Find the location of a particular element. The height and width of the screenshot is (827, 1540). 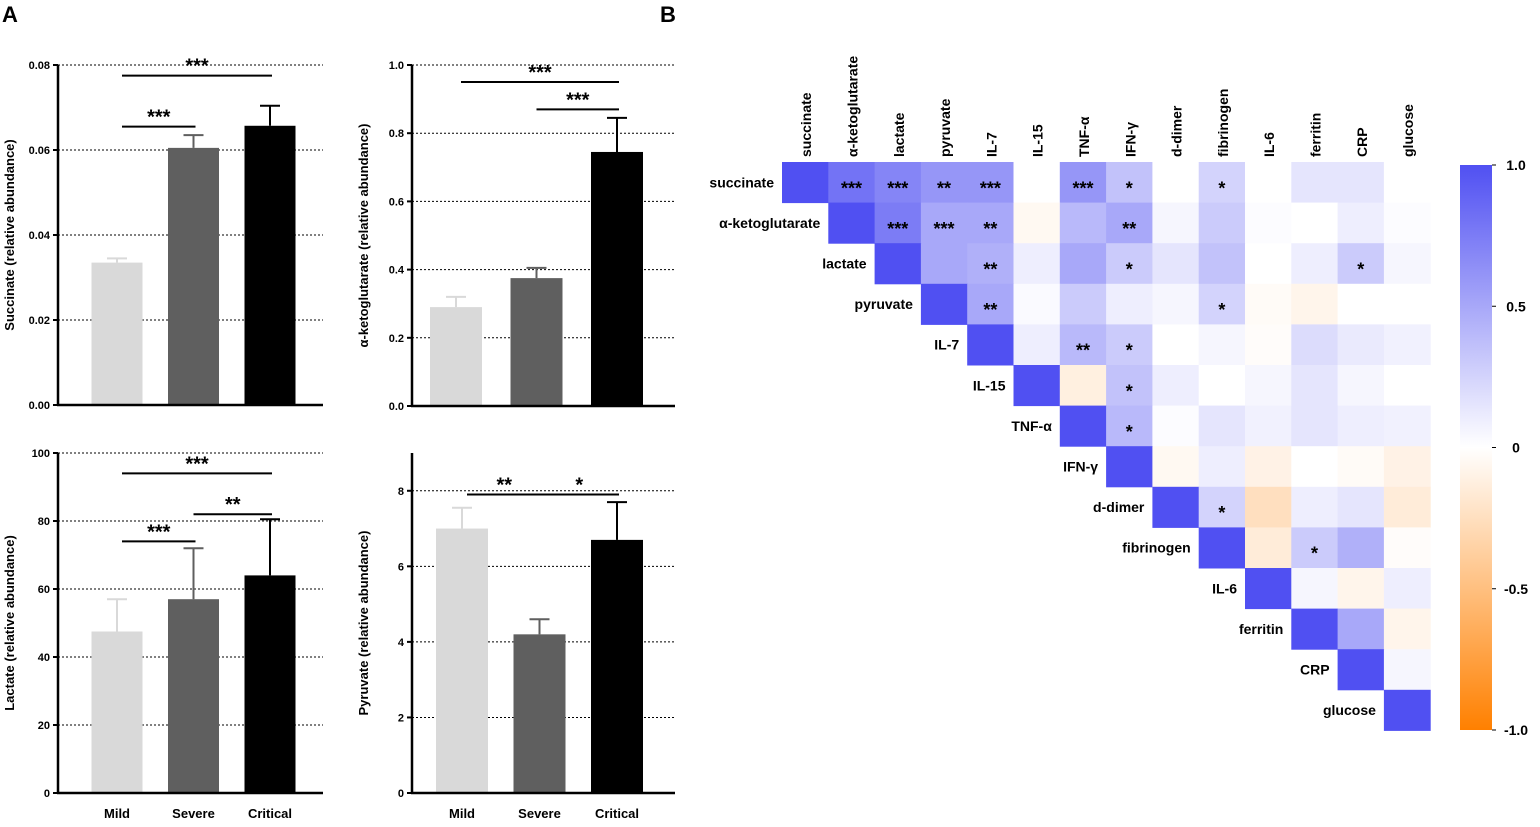

column-label: d-dimer is located at coordinates (1177, 131).